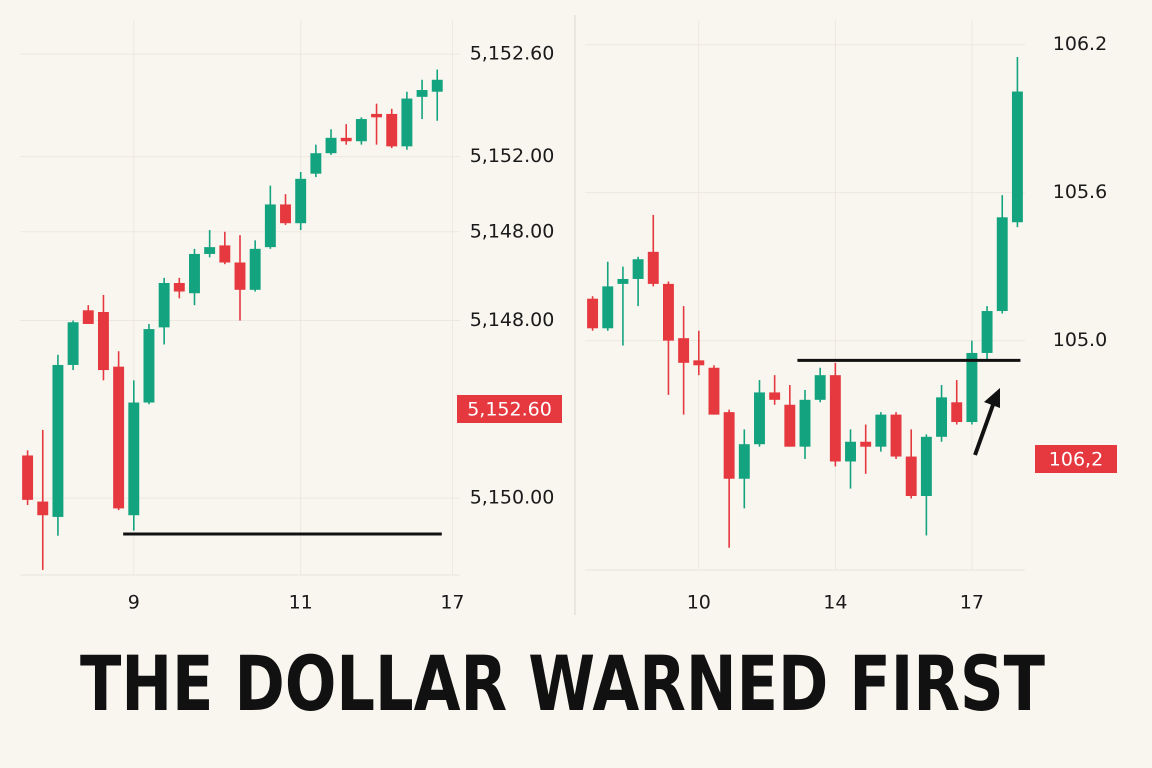  Describe the element at coordinates (984, 428) in the screenshot. I see `arrow-shaft` at that location.